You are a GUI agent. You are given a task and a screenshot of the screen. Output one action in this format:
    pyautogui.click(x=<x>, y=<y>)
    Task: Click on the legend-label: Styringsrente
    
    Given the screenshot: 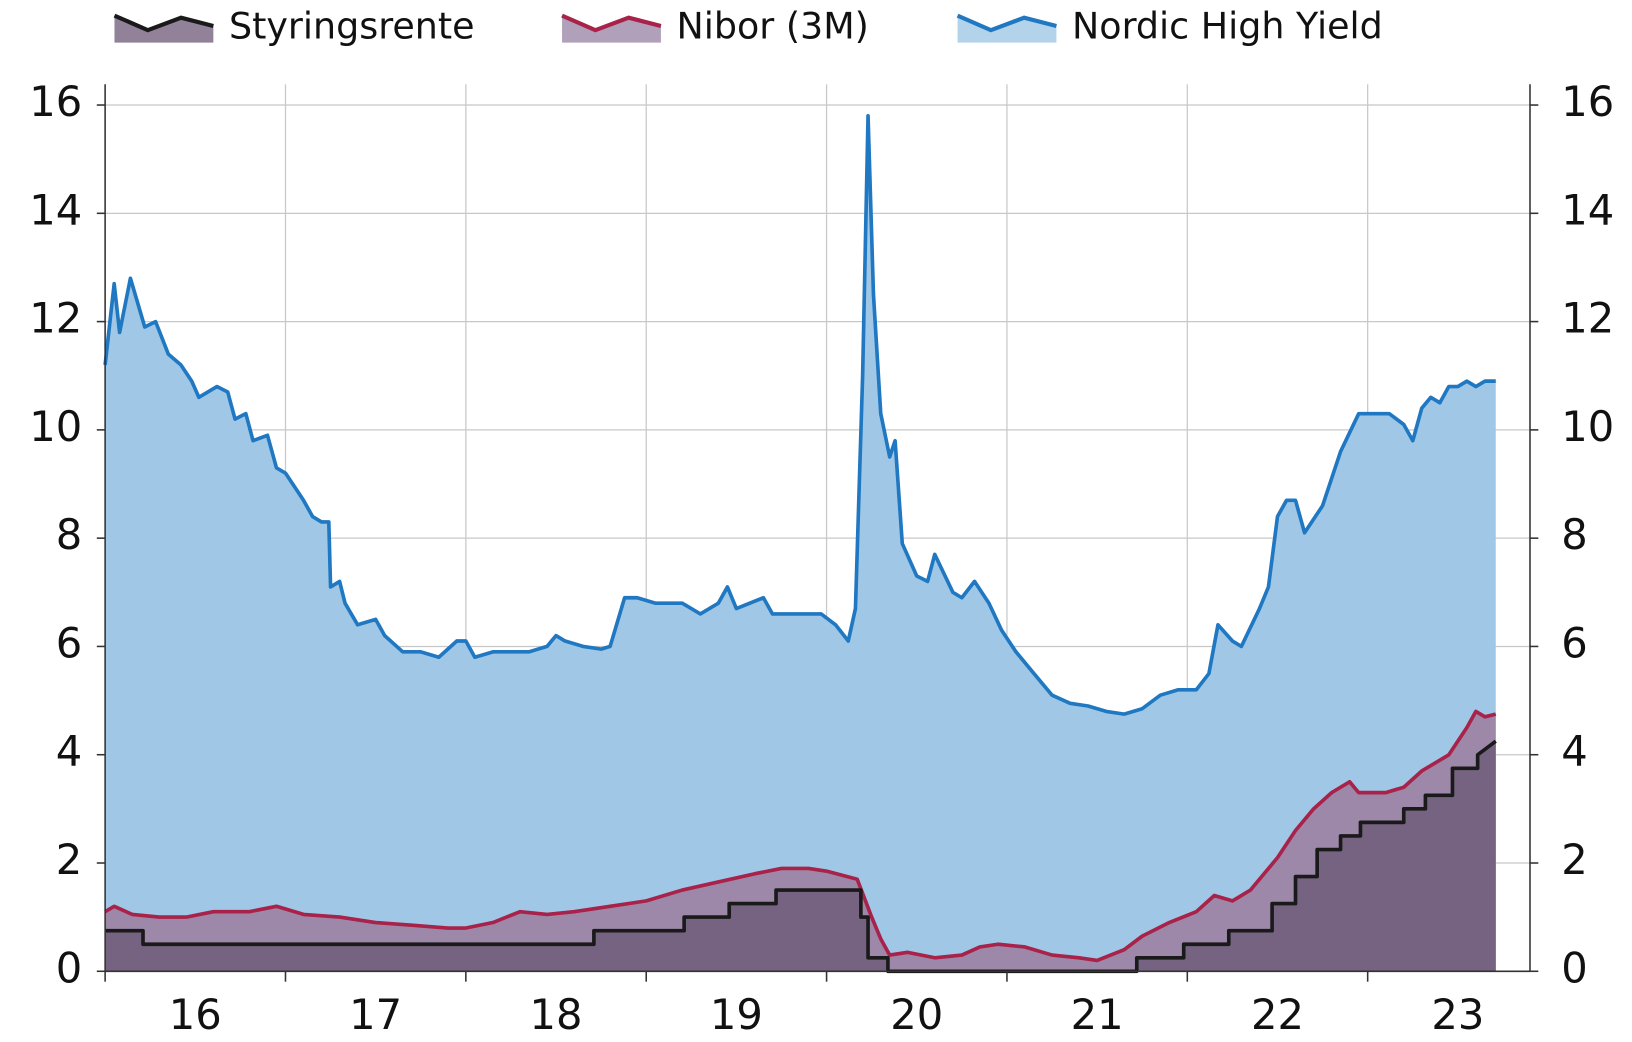 What is the action you would take?
    pyautogui.click(x=352, y=26)
    